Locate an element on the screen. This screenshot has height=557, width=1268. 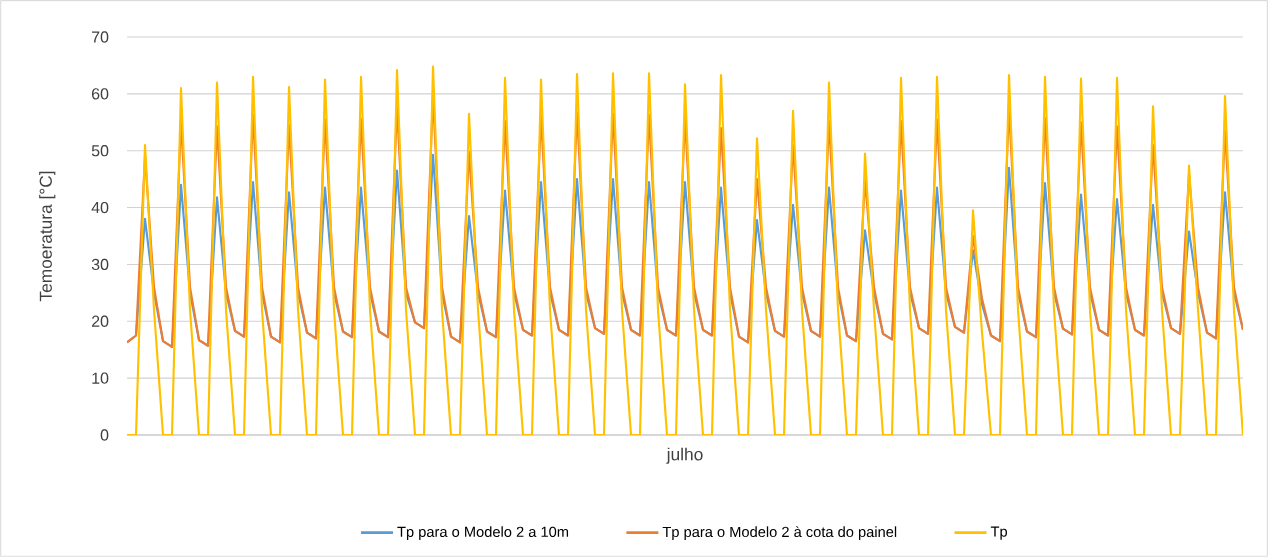
x-axis-title: julho is located at coordinates (684, 455).